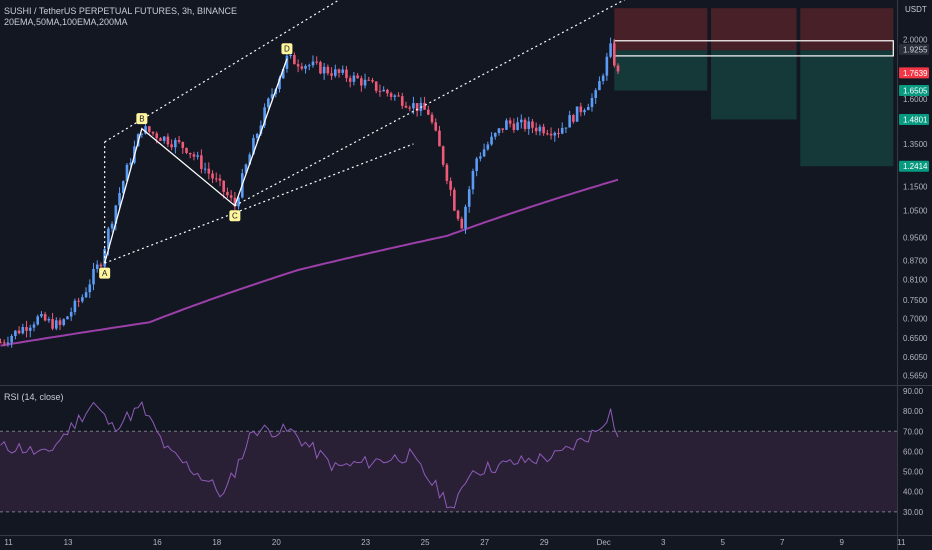  I want to click on channel-upper-line, so click(259, 71).